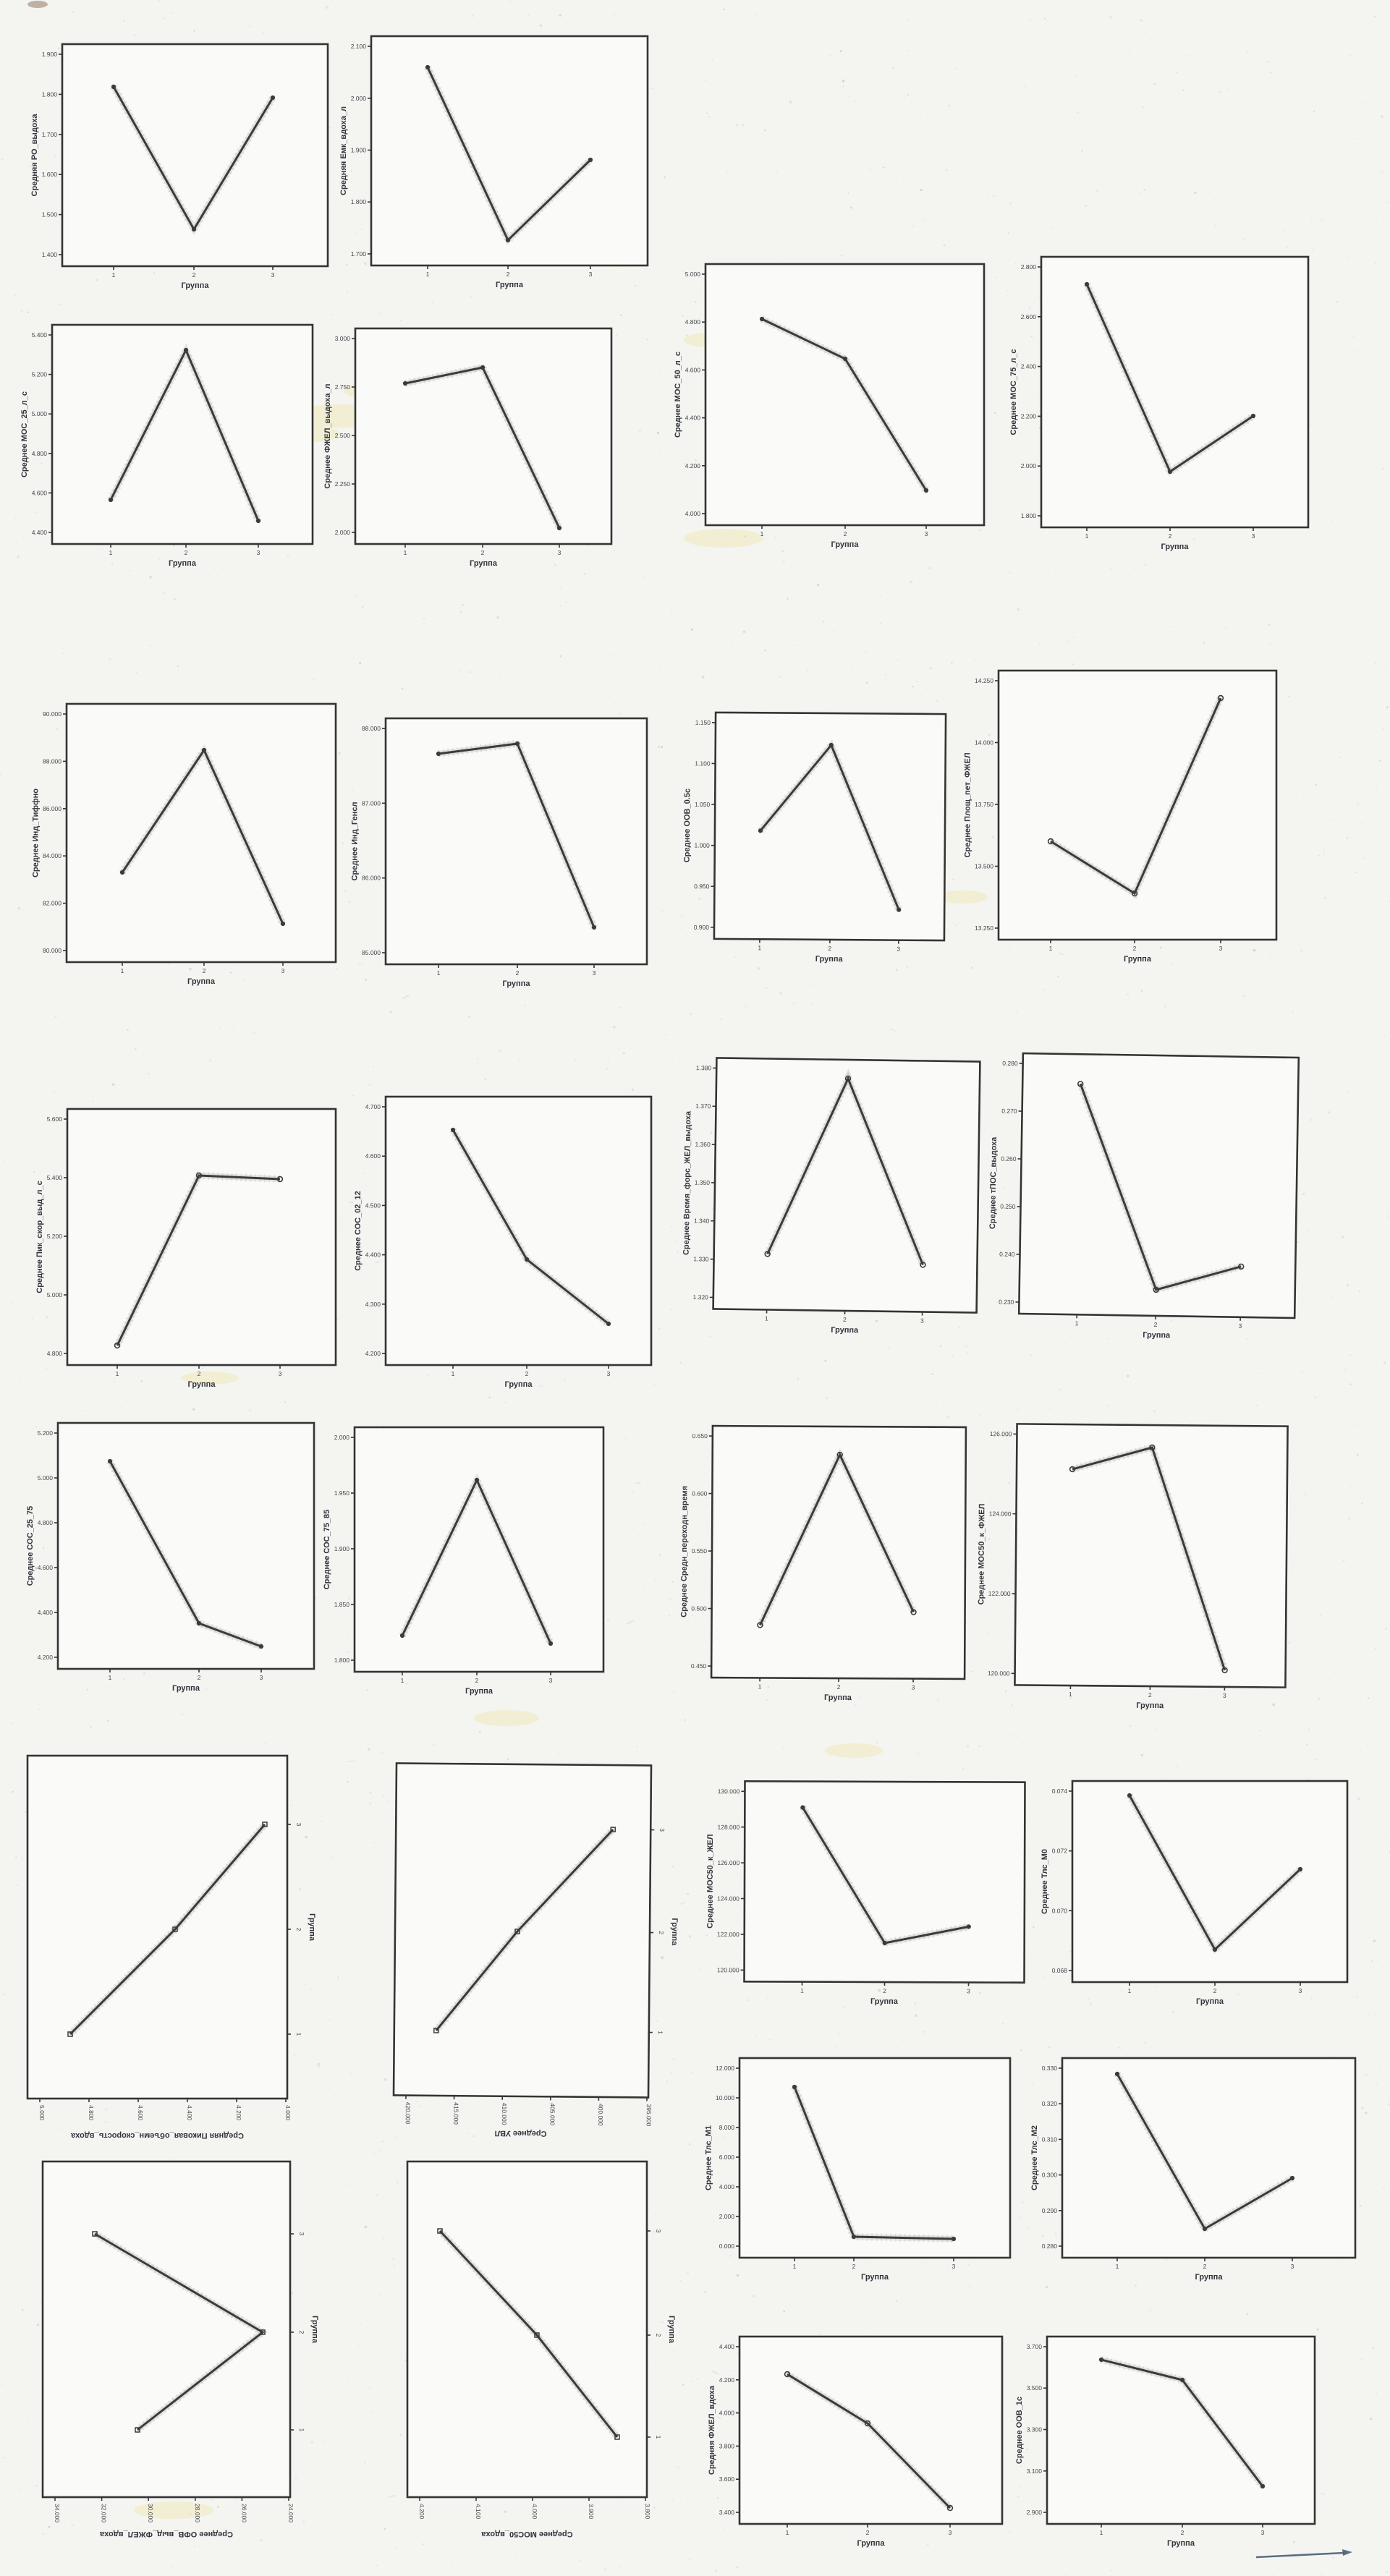  Describe the element at coordinates (1019, 2430) in the screenshot. I see `svg-text: Среднее ООВ_1с` at that location.